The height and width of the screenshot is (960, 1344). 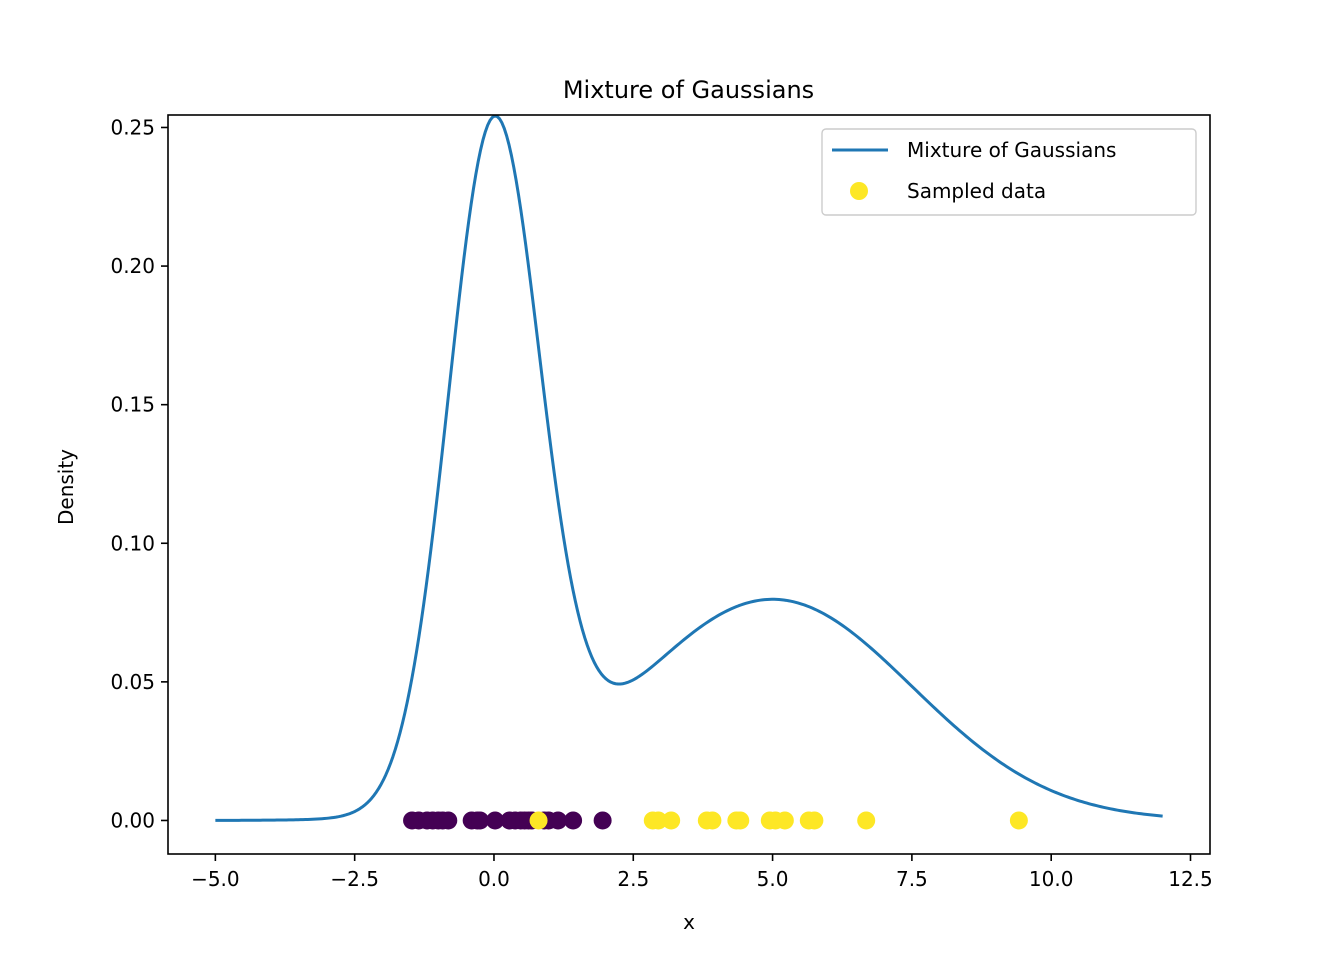 I want to click on chart-title: Mixture of Gaussians, so click(x=688, y=90).